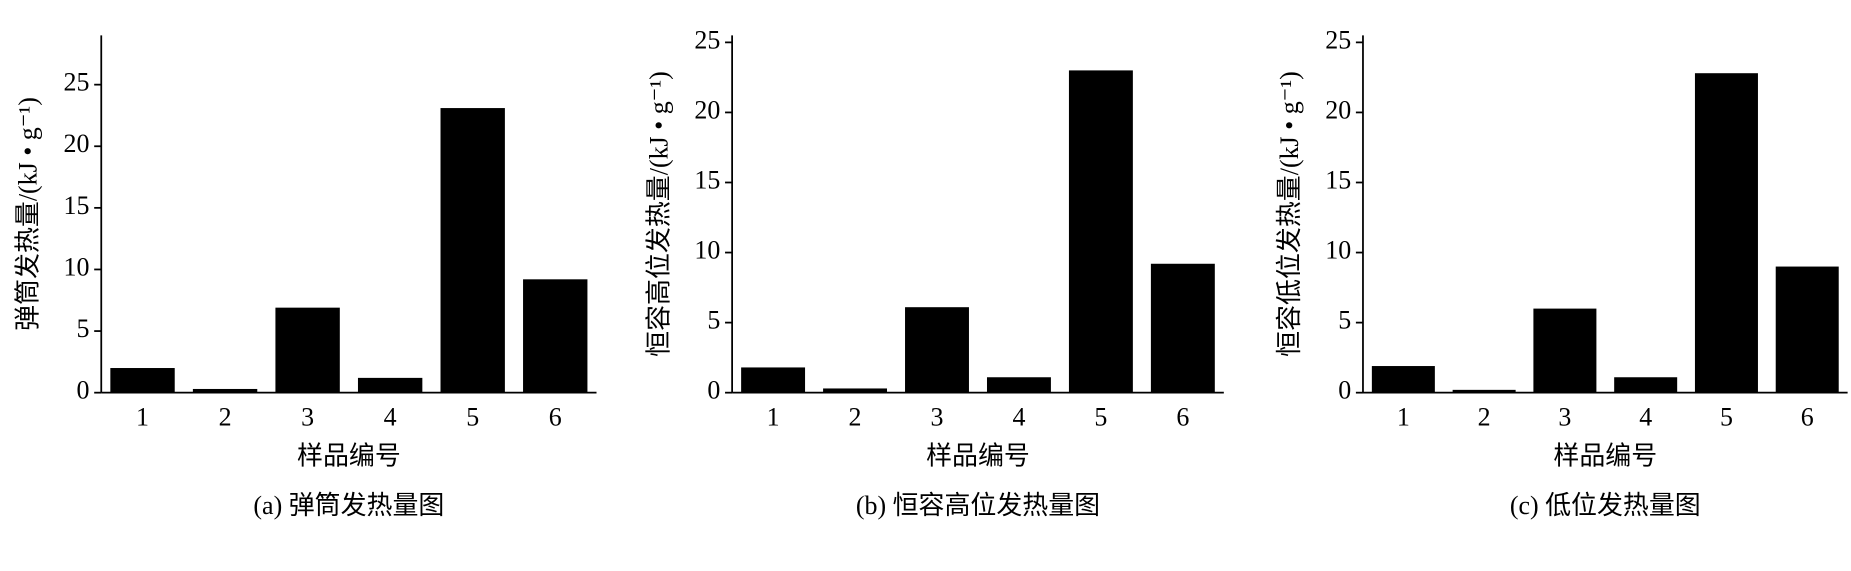 The width and height of the screenshot is (1851, 571). What do you see at coordinates (658, 214) in the screenshot?
I see `y-axis-label: 恒容高位发热量/(kJ • g⁻¹)` at bounding box center [658, 214].